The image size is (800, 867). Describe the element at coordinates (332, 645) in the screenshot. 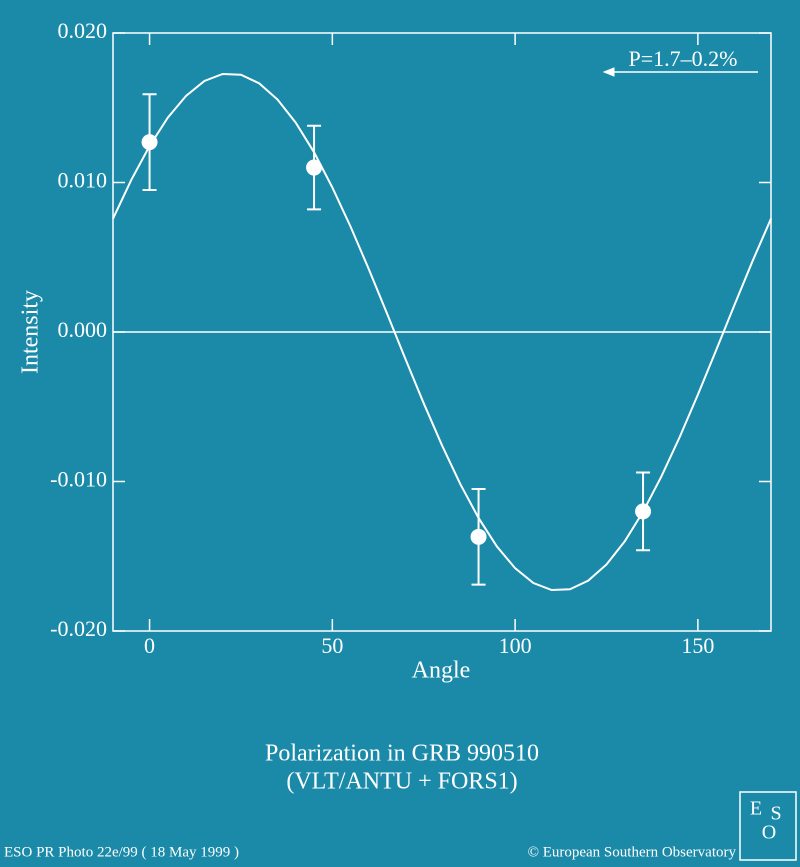

I see `x-tick-label: 50` at that location.